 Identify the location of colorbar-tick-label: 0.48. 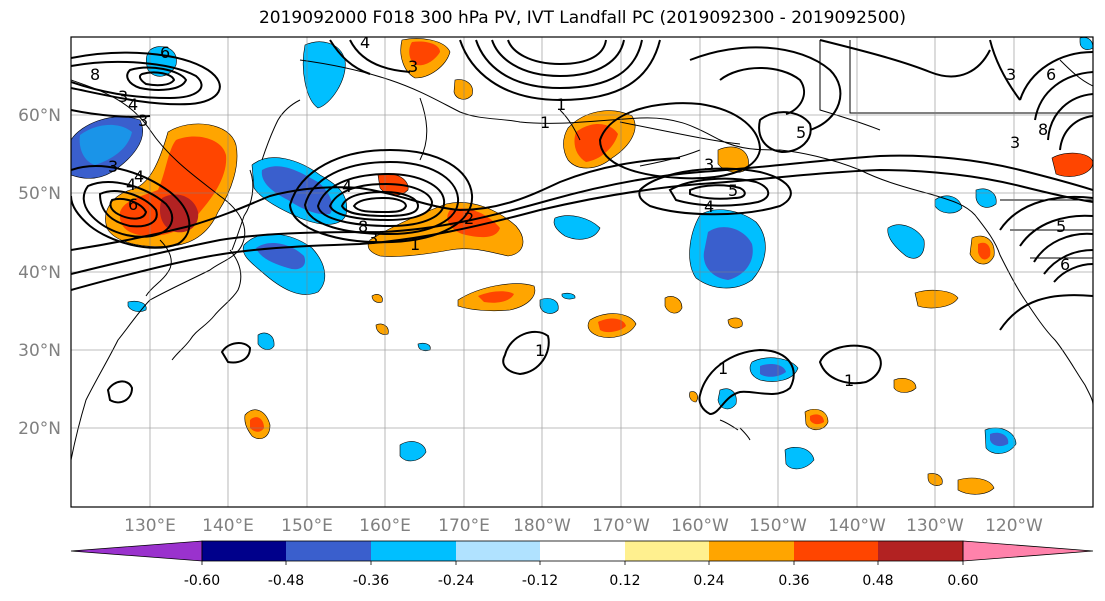
(877, 581).